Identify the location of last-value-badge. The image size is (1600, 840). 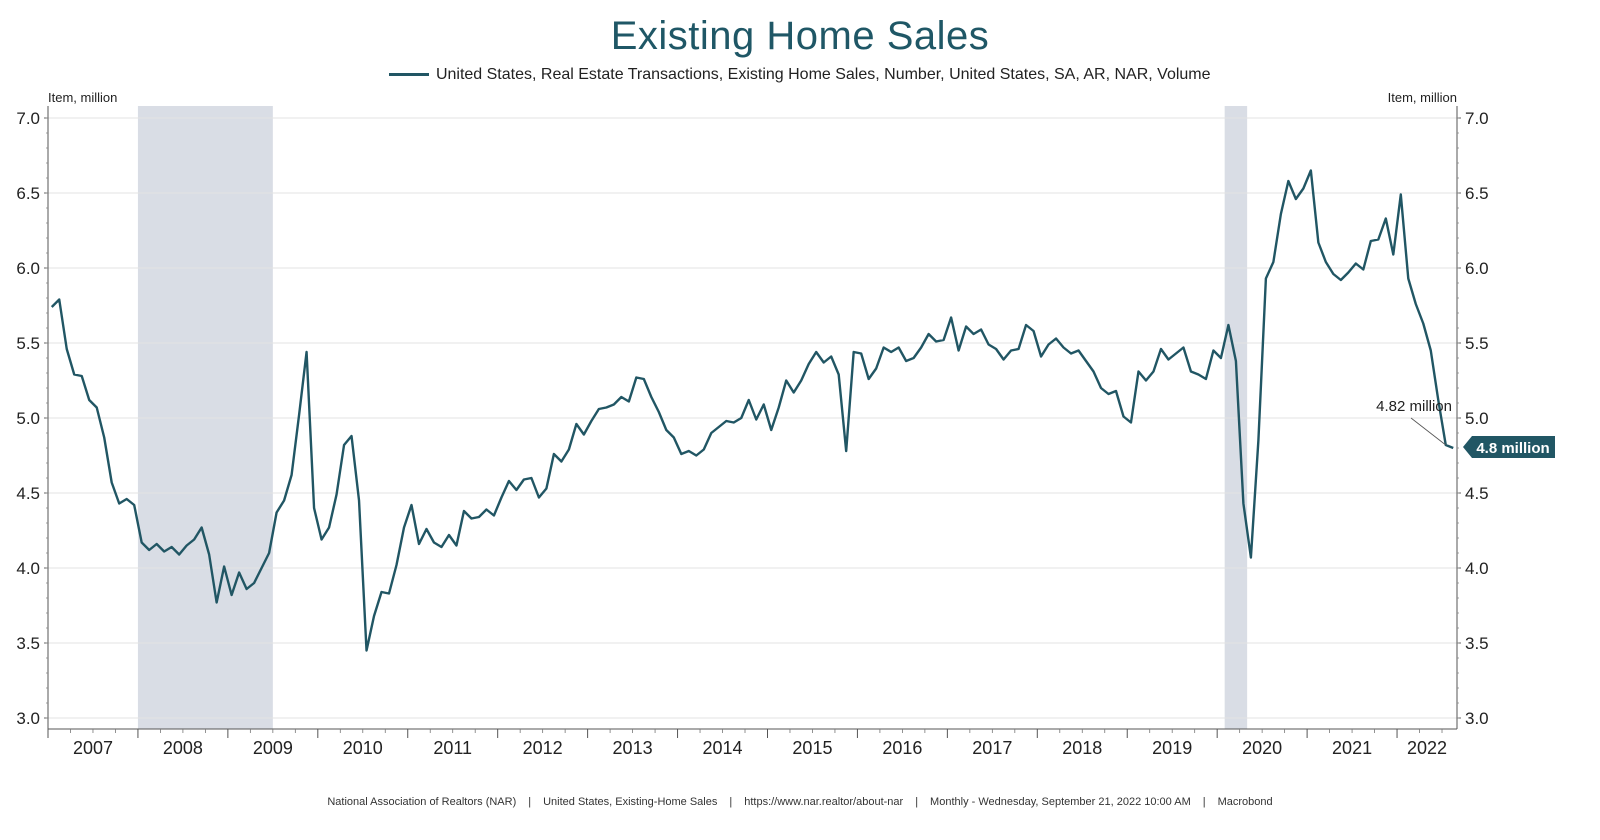
(1509, 447).